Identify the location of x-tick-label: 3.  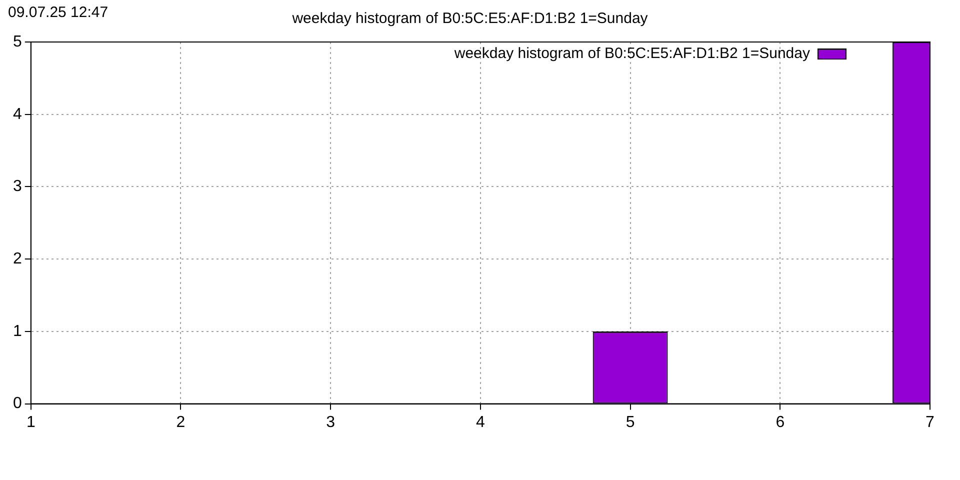
(331, 422).